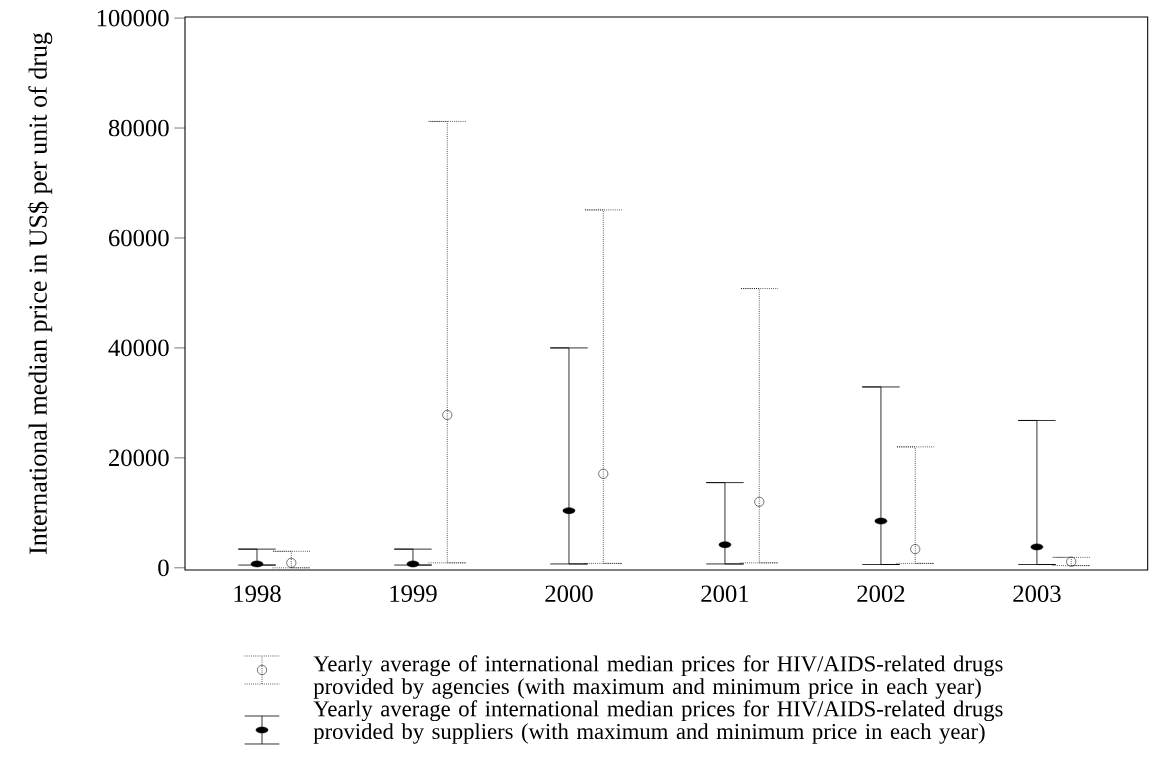  I want to click on x-tick-label: 2001, so click(725, 594).